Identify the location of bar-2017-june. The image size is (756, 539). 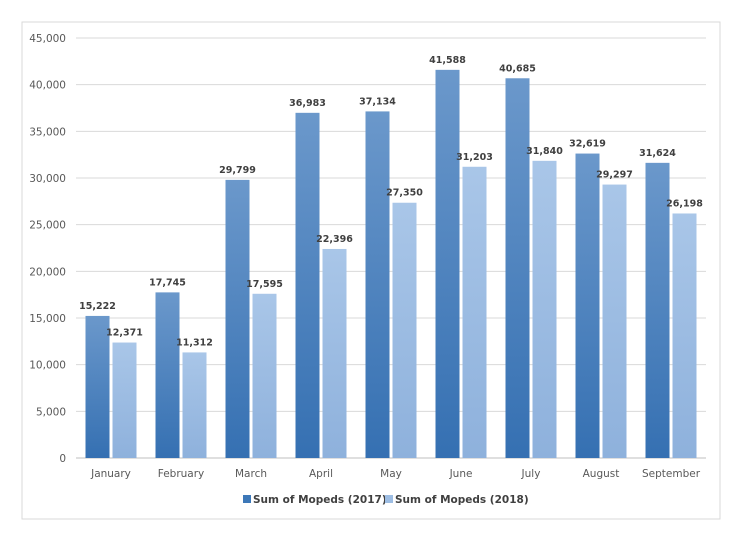
(447, 263).